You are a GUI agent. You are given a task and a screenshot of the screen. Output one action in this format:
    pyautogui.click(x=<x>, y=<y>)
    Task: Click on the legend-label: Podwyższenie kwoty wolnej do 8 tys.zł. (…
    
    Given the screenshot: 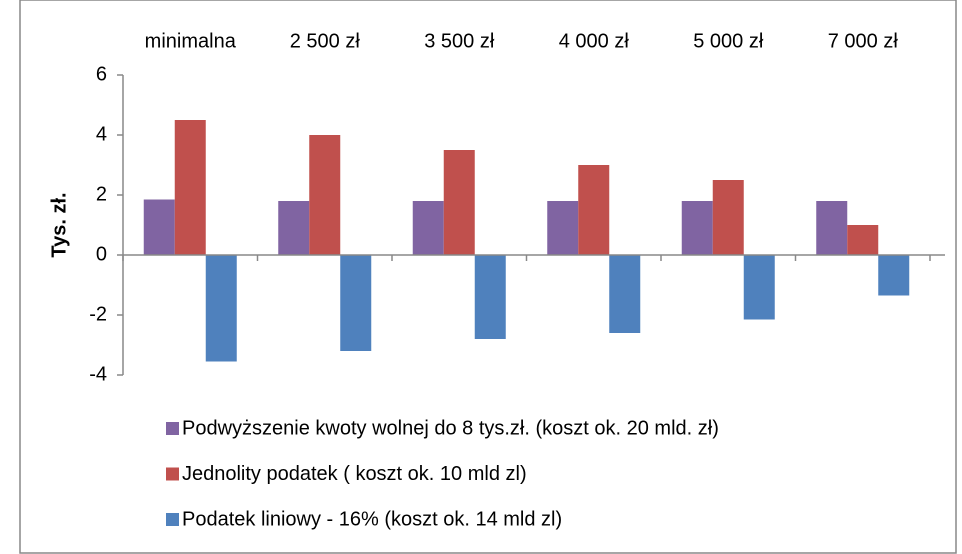 What is the action you would take?
    pyautogui.click(x=450, y=428)
    